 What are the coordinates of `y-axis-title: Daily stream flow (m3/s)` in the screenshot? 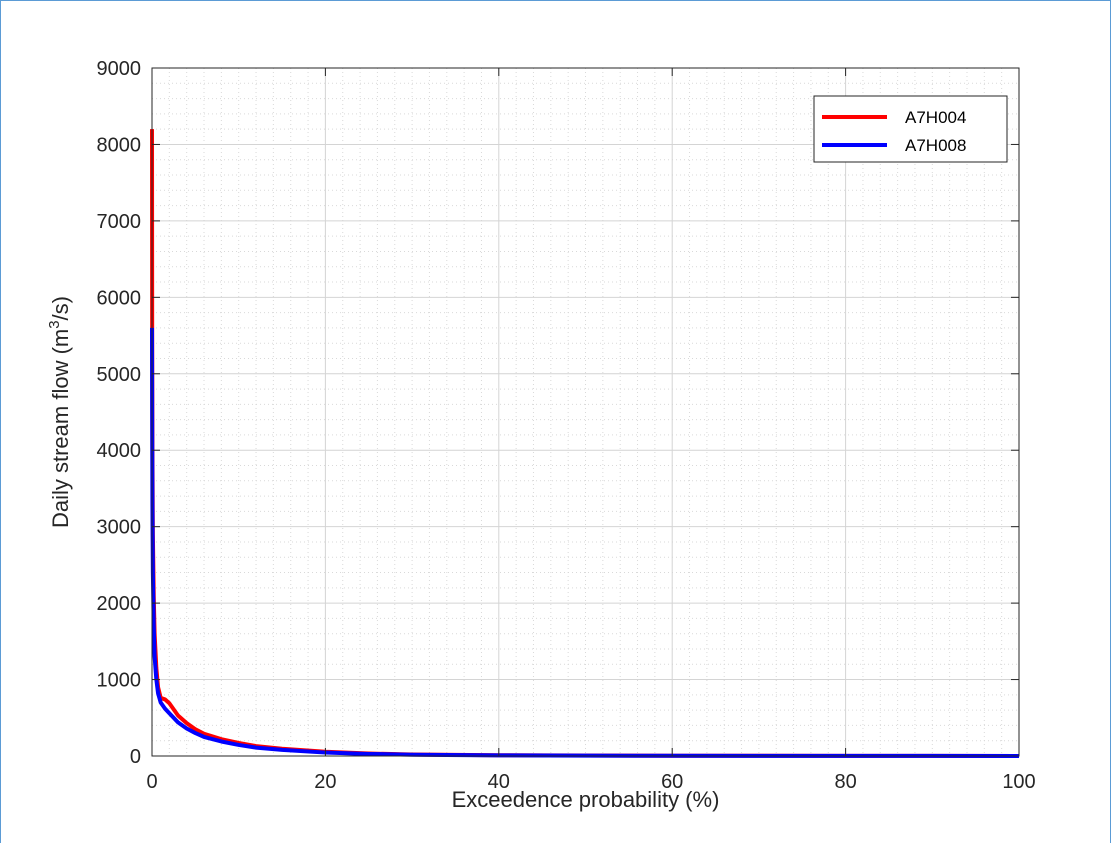 It's located at (59, 412).